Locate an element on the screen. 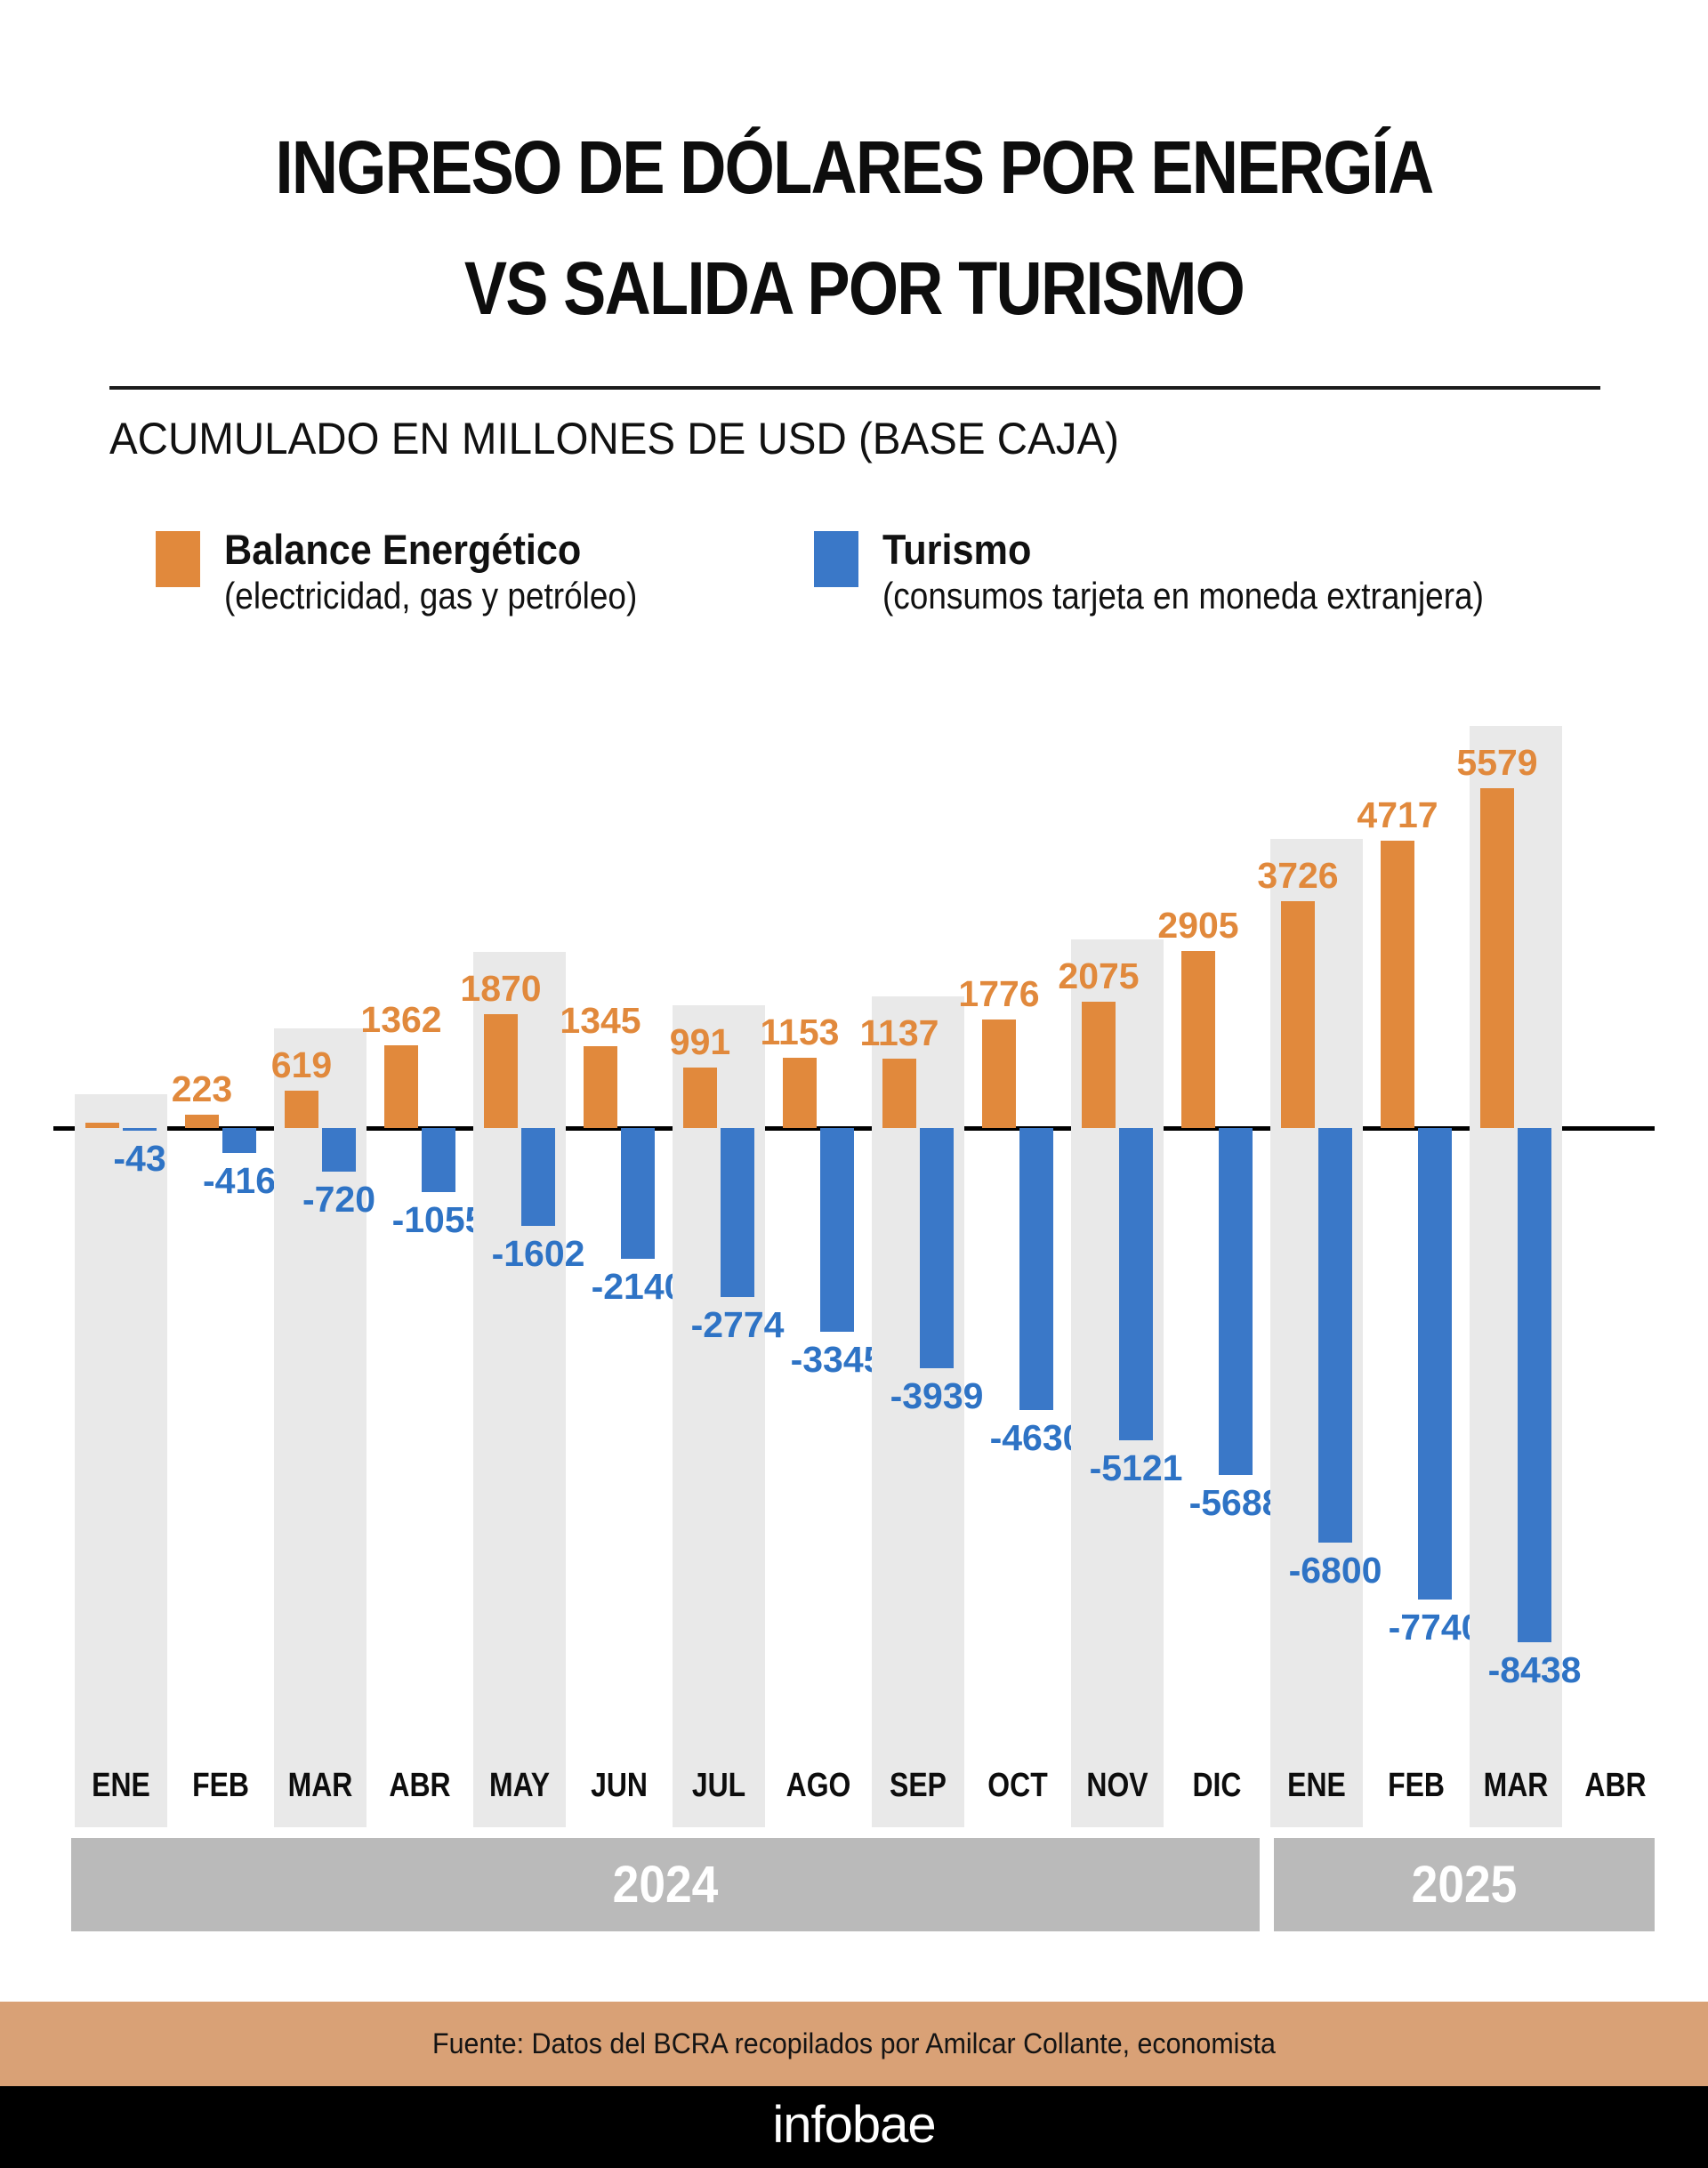 The height and width of the screenshot is (2168, 1708). infobae-logo: infobae is located at coordinates (854, 2125).